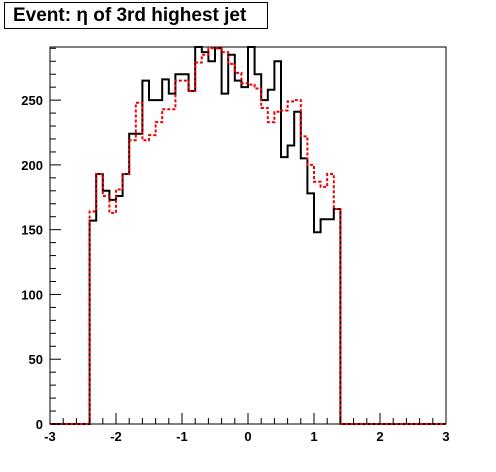 The image size is (496, 472). What do you see at coordinates (313, 436) in the screenshot?
I see `x-tick-label: 1` at bounding box center [313, 436].